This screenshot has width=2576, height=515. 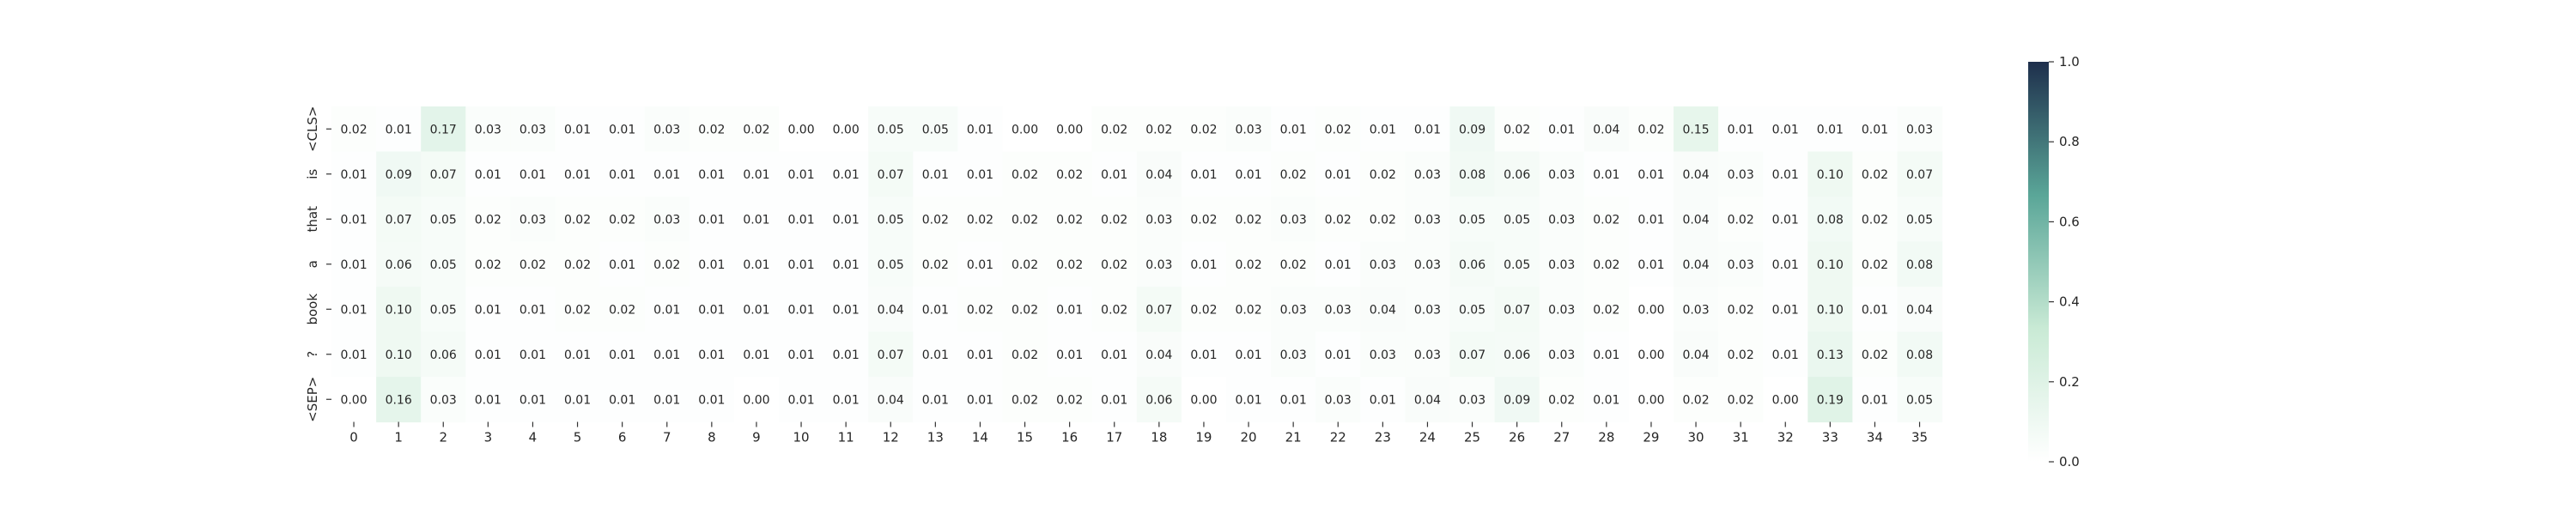 What do you see at coordinates (2064, 262) in the screenshot?
I see `colorbar-ticks: 0.0 0.2 0.4 0.6 0.8 1.0` at bounding box center [2064, 262].